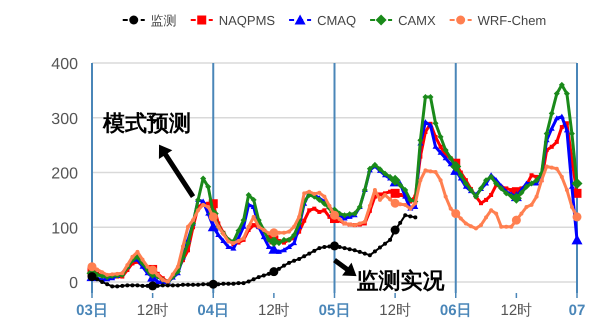 This screenshot has height=333, width=594. I want to click on legend-label: NAQPMS, so click(247, 20).